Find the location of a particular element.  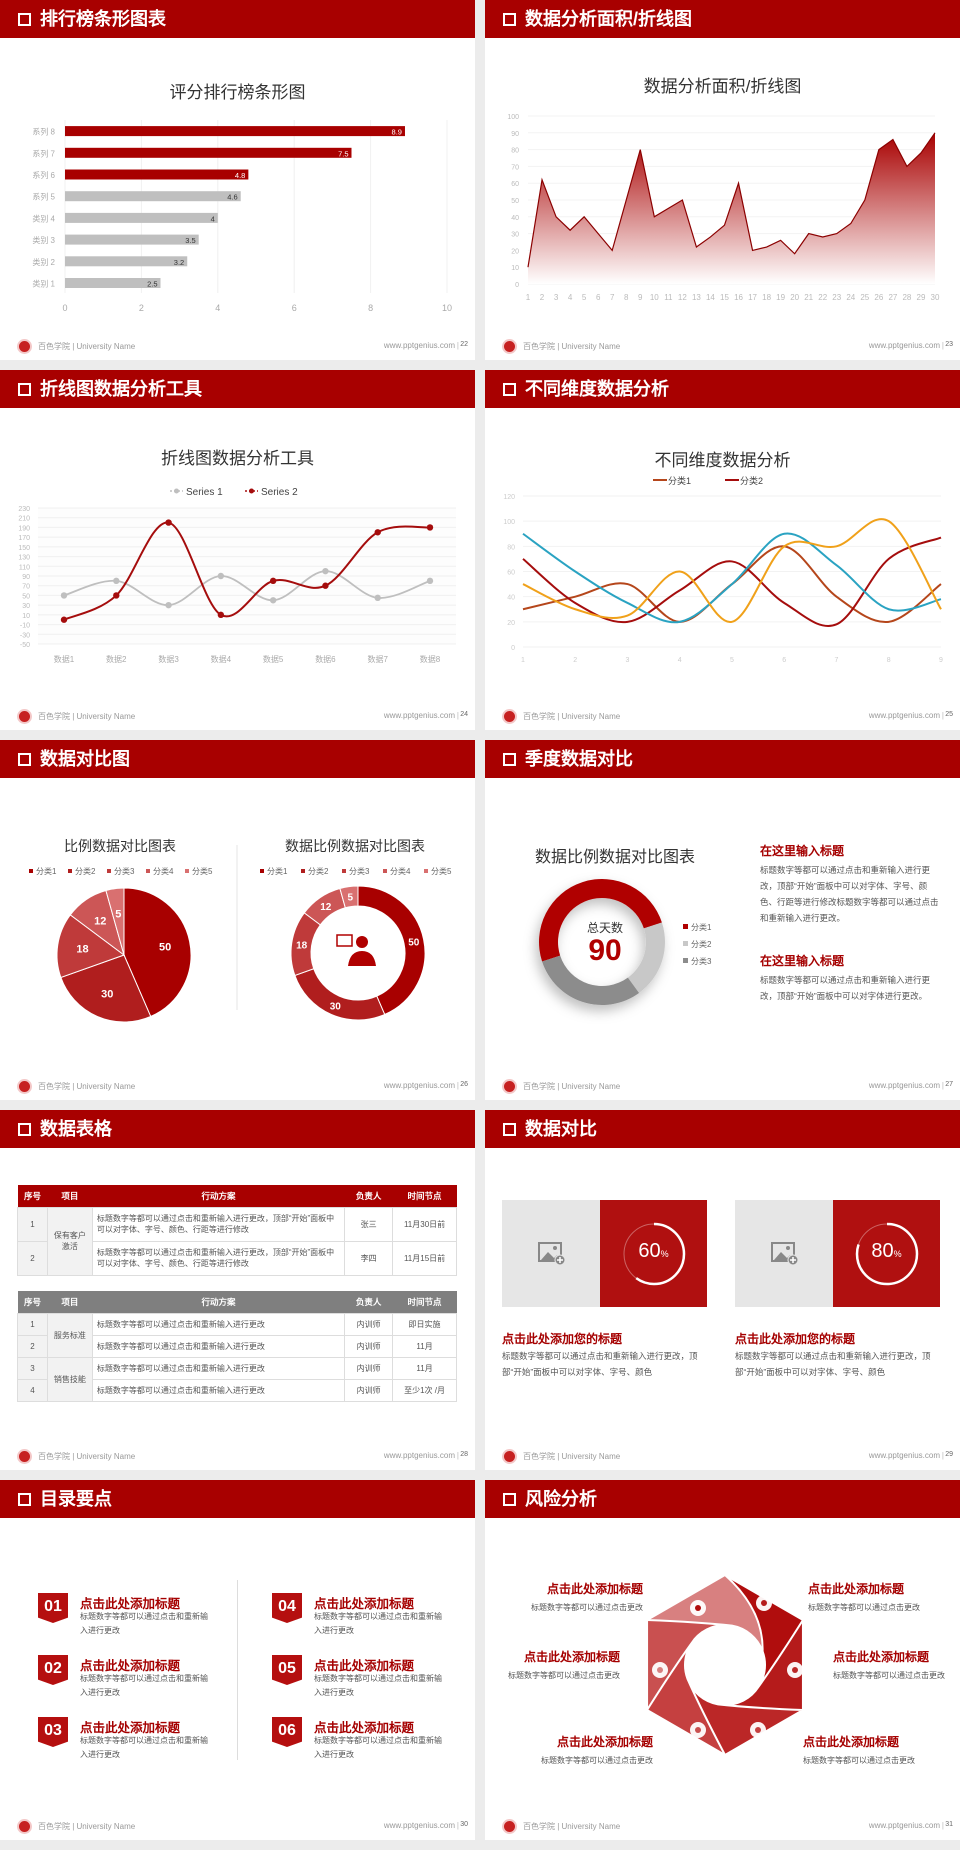

y-tick-label: 70 is located at coordinates (515, 167).